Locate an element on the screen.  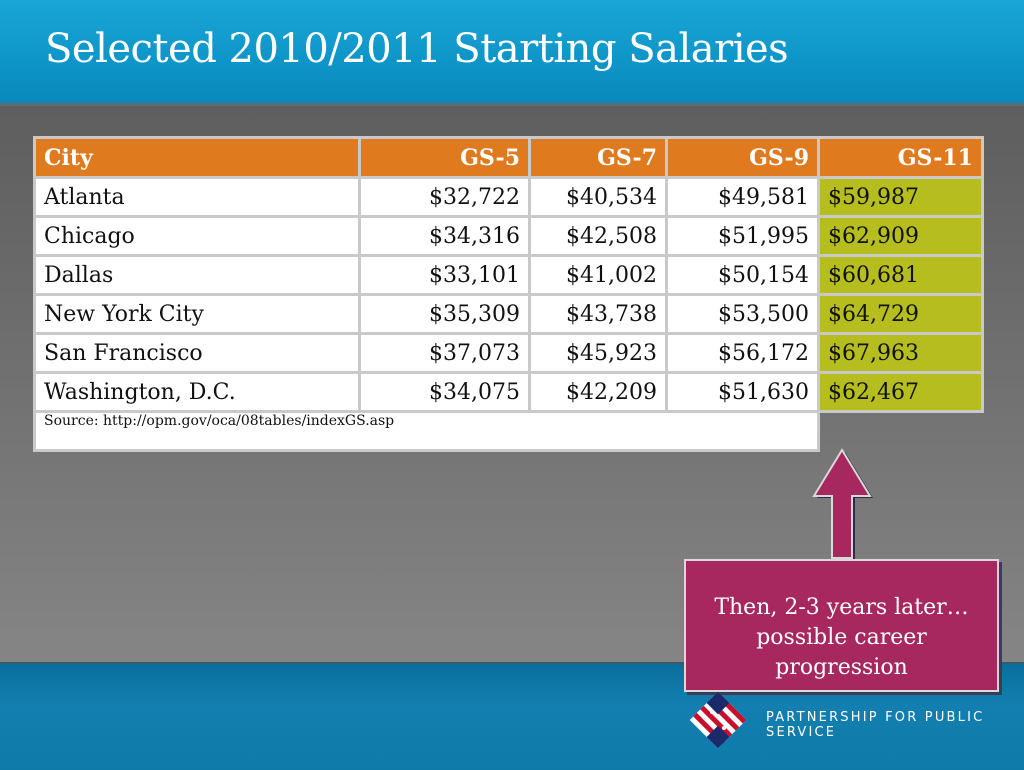
cell-city: Washington, D.C. is located at coordinates (197, 392).